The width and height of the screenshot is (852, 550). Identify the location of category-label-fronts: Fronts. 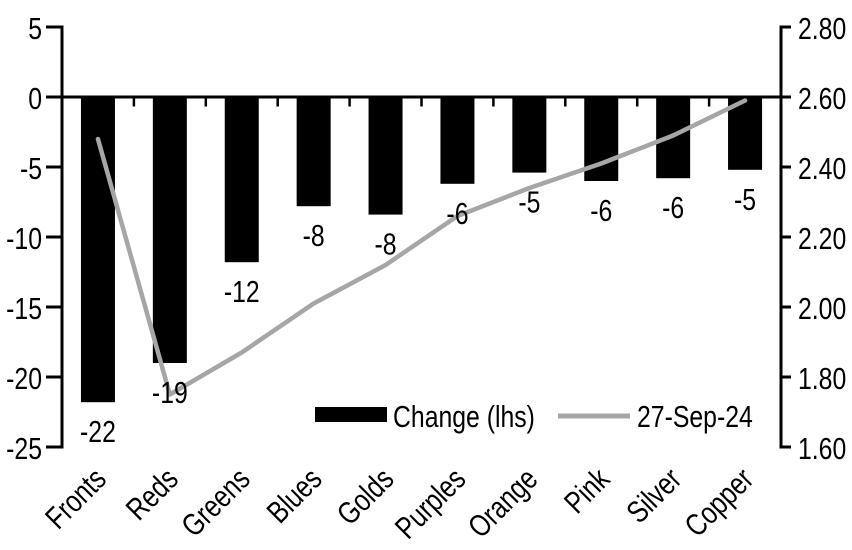
(76, 498).